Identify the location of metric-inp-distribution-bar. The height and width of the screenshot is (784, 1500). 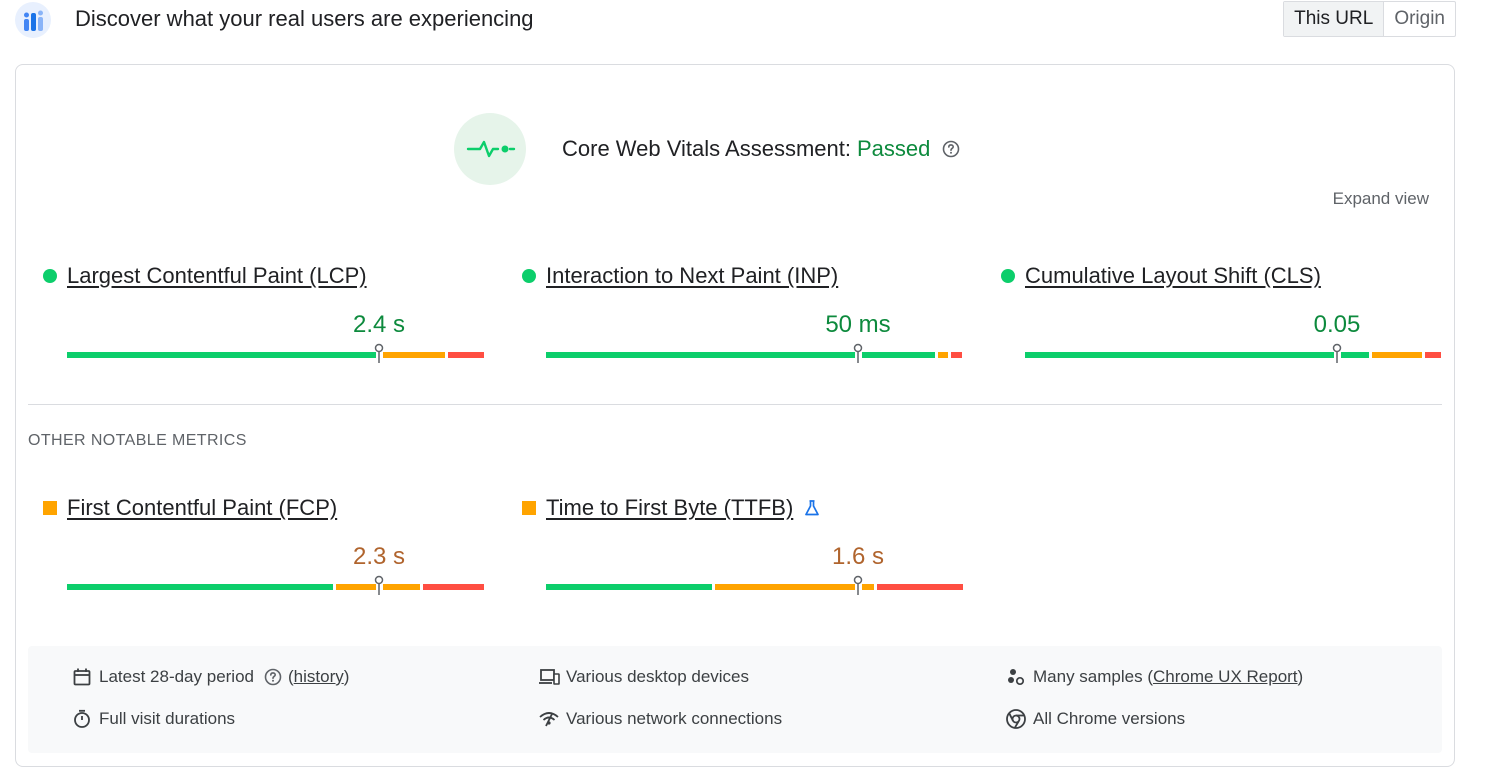
(754, 355).